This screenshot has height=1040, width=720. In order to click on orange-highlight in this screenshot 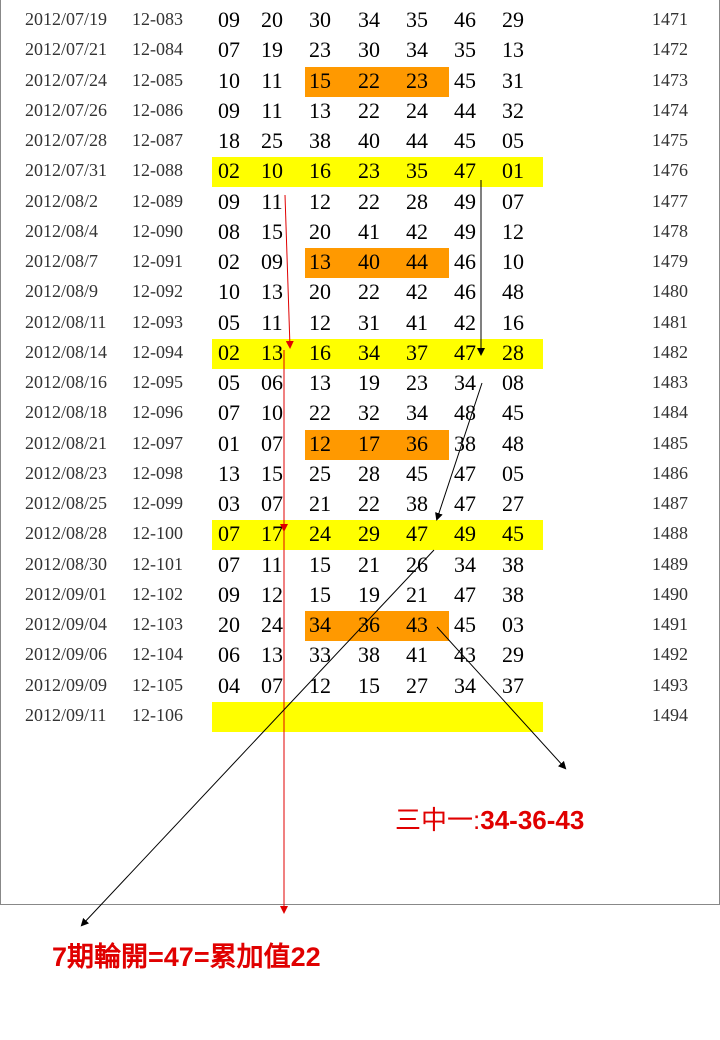, I will do `click(377, 444)`.